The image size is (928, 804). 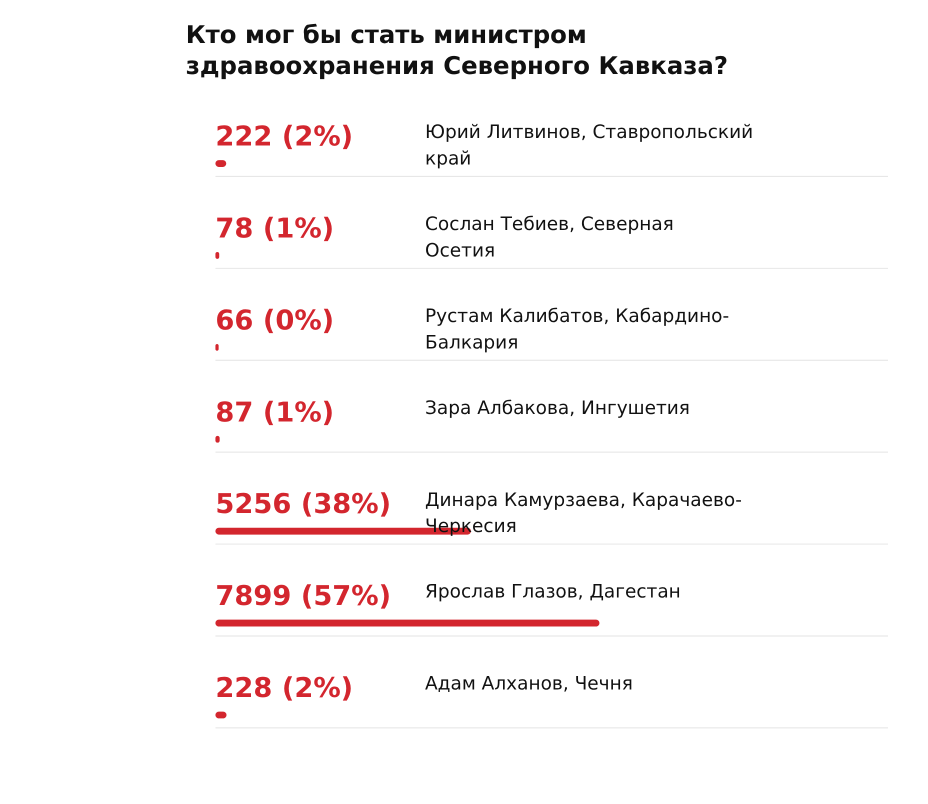 What do you see at coordinates (549, 238) in the screenshot?
I see `y-tick-label: Сослан Тебиев, Северная Осетия` at bounding box center [549, 238].